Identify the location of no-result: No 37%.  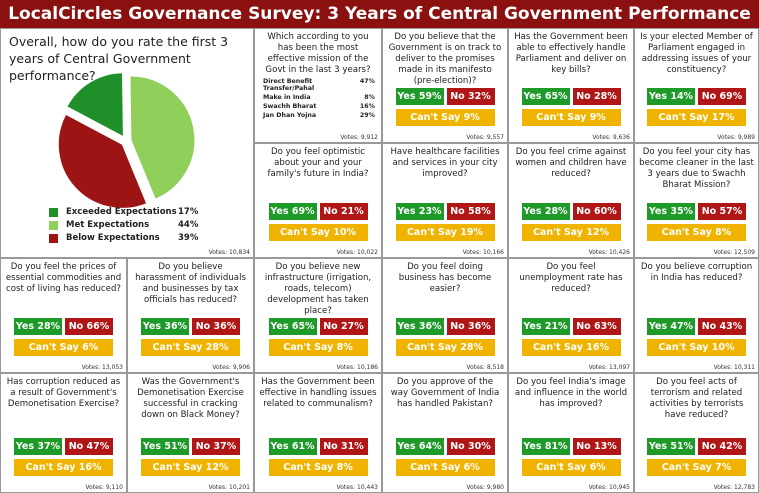
(216, 446).